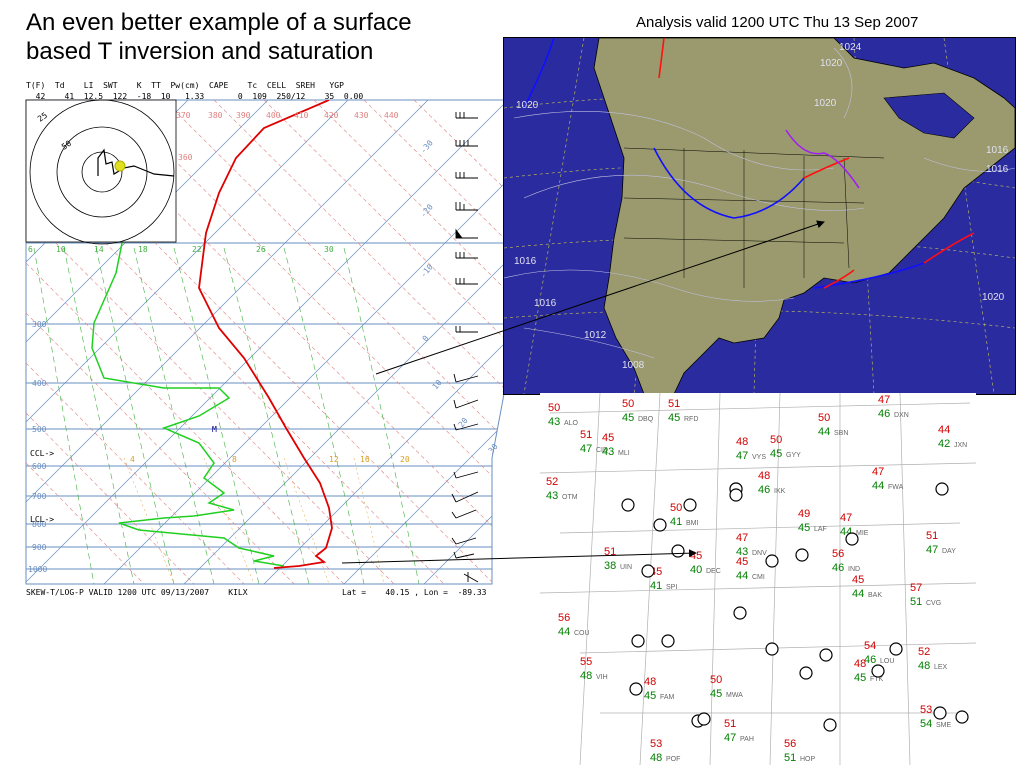 This screenshot has width=1024, height=768. What do you see at coordinates (633, 365) in the screenshot?
I see `isobar-label: 1008` at bounding box center [633, 365].